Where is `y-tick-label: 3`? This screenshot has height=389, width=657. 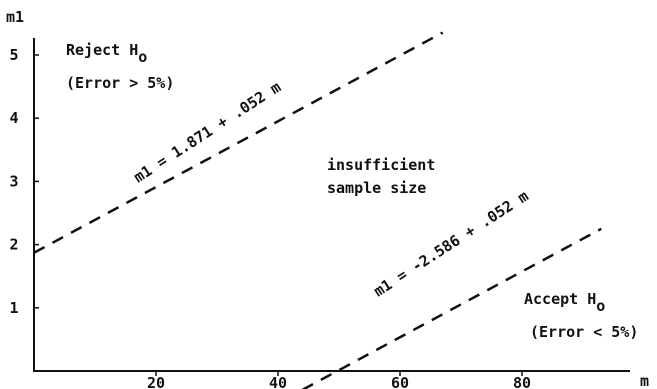
y-tick-label: 3 is located at coordinates (13, 181).